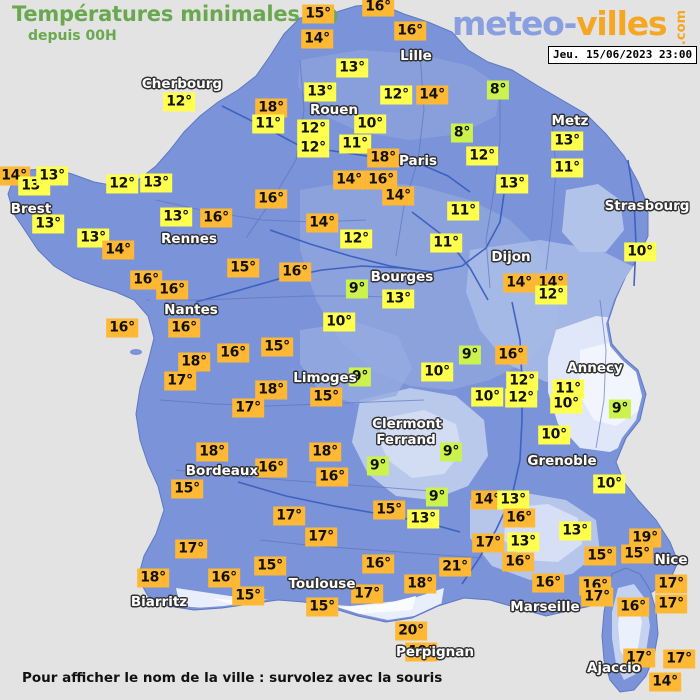 Image resolution: width=700 pixels, height=700 pixels. What do you see at coordinates (455, 567) in the screenshot?
I see `temperature-chip: 21°` at bounding box center [455, 567].